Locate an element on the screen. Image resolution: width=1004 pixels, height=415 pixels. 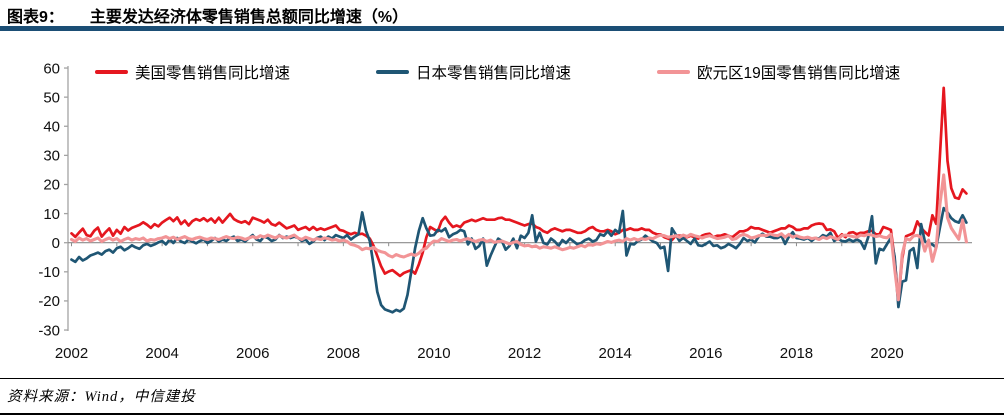
legend-label-japan: 日本零售销售同比增速 is located at coordinates (494, 73).